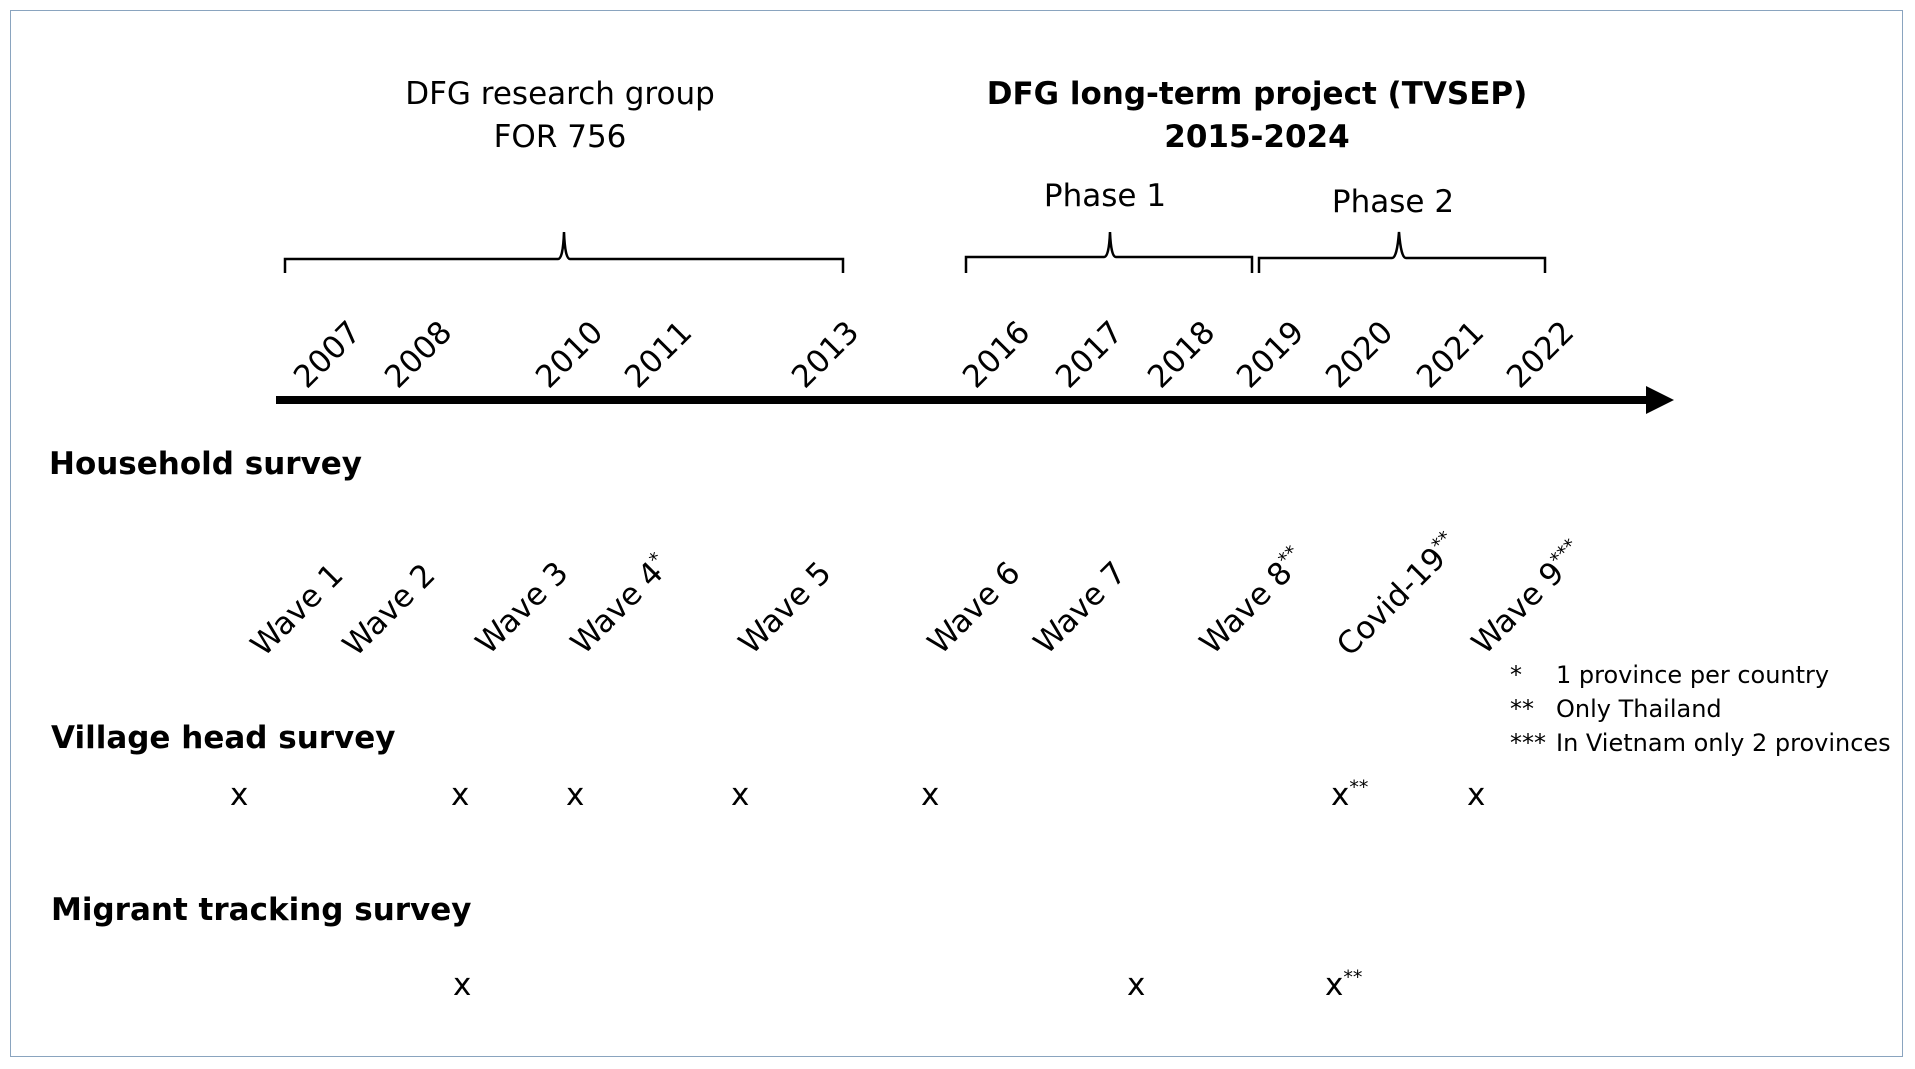 This screenshot has height=1069, width=1915. What do you see at coordinates (560, 137) in the screenshot?
I see `research-group-line2: FOR 756` at bounding box center [560, 137].